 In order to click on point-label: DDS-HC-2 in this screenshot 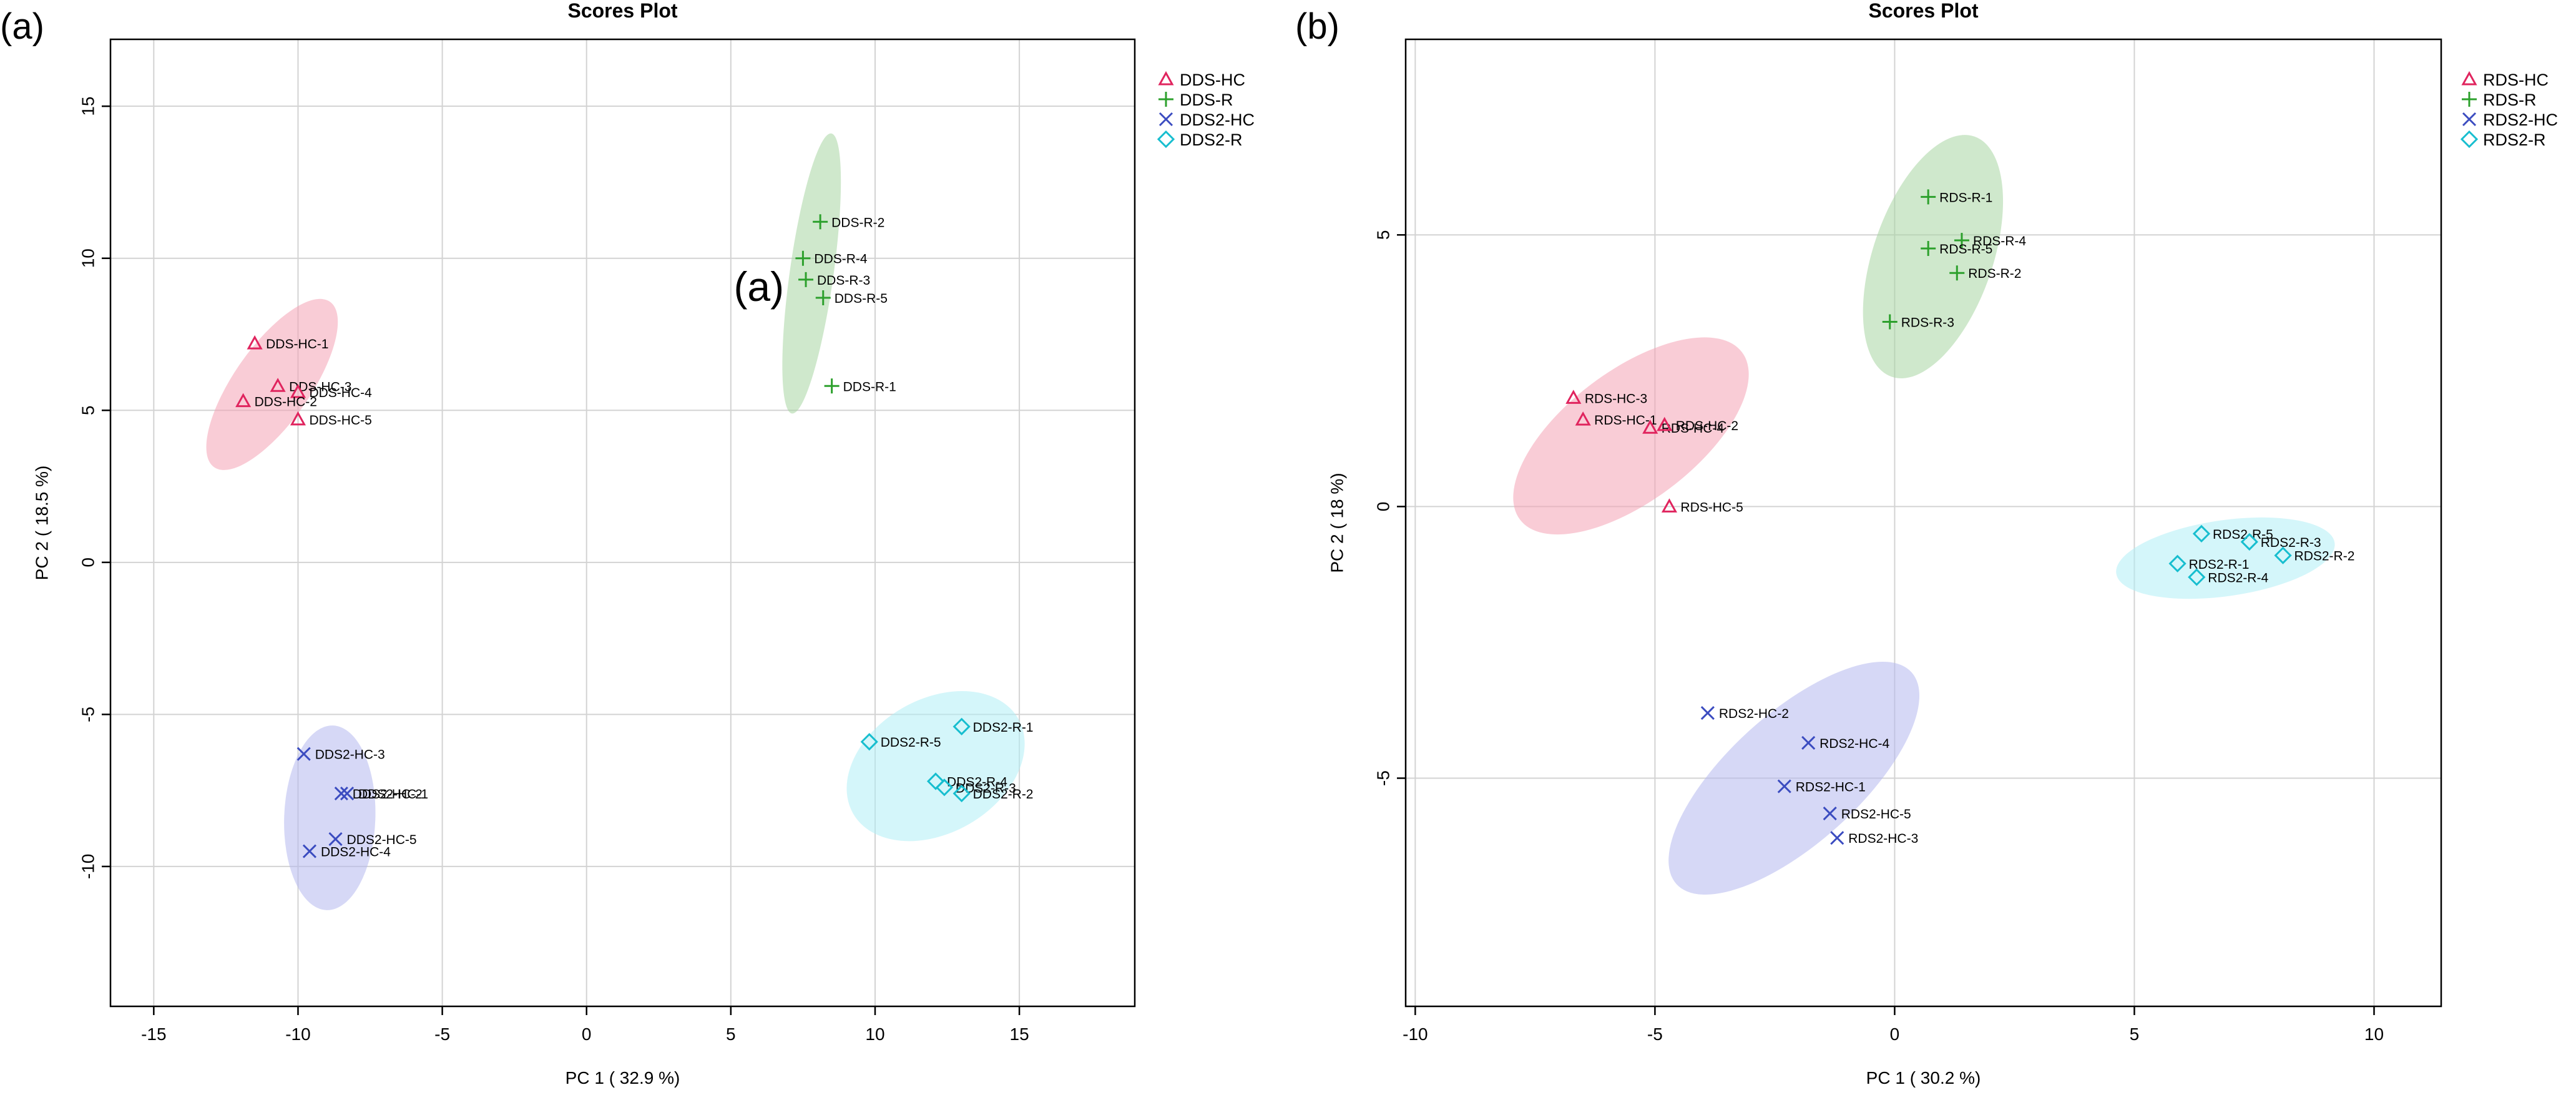, I will do `click(286, 402)`.